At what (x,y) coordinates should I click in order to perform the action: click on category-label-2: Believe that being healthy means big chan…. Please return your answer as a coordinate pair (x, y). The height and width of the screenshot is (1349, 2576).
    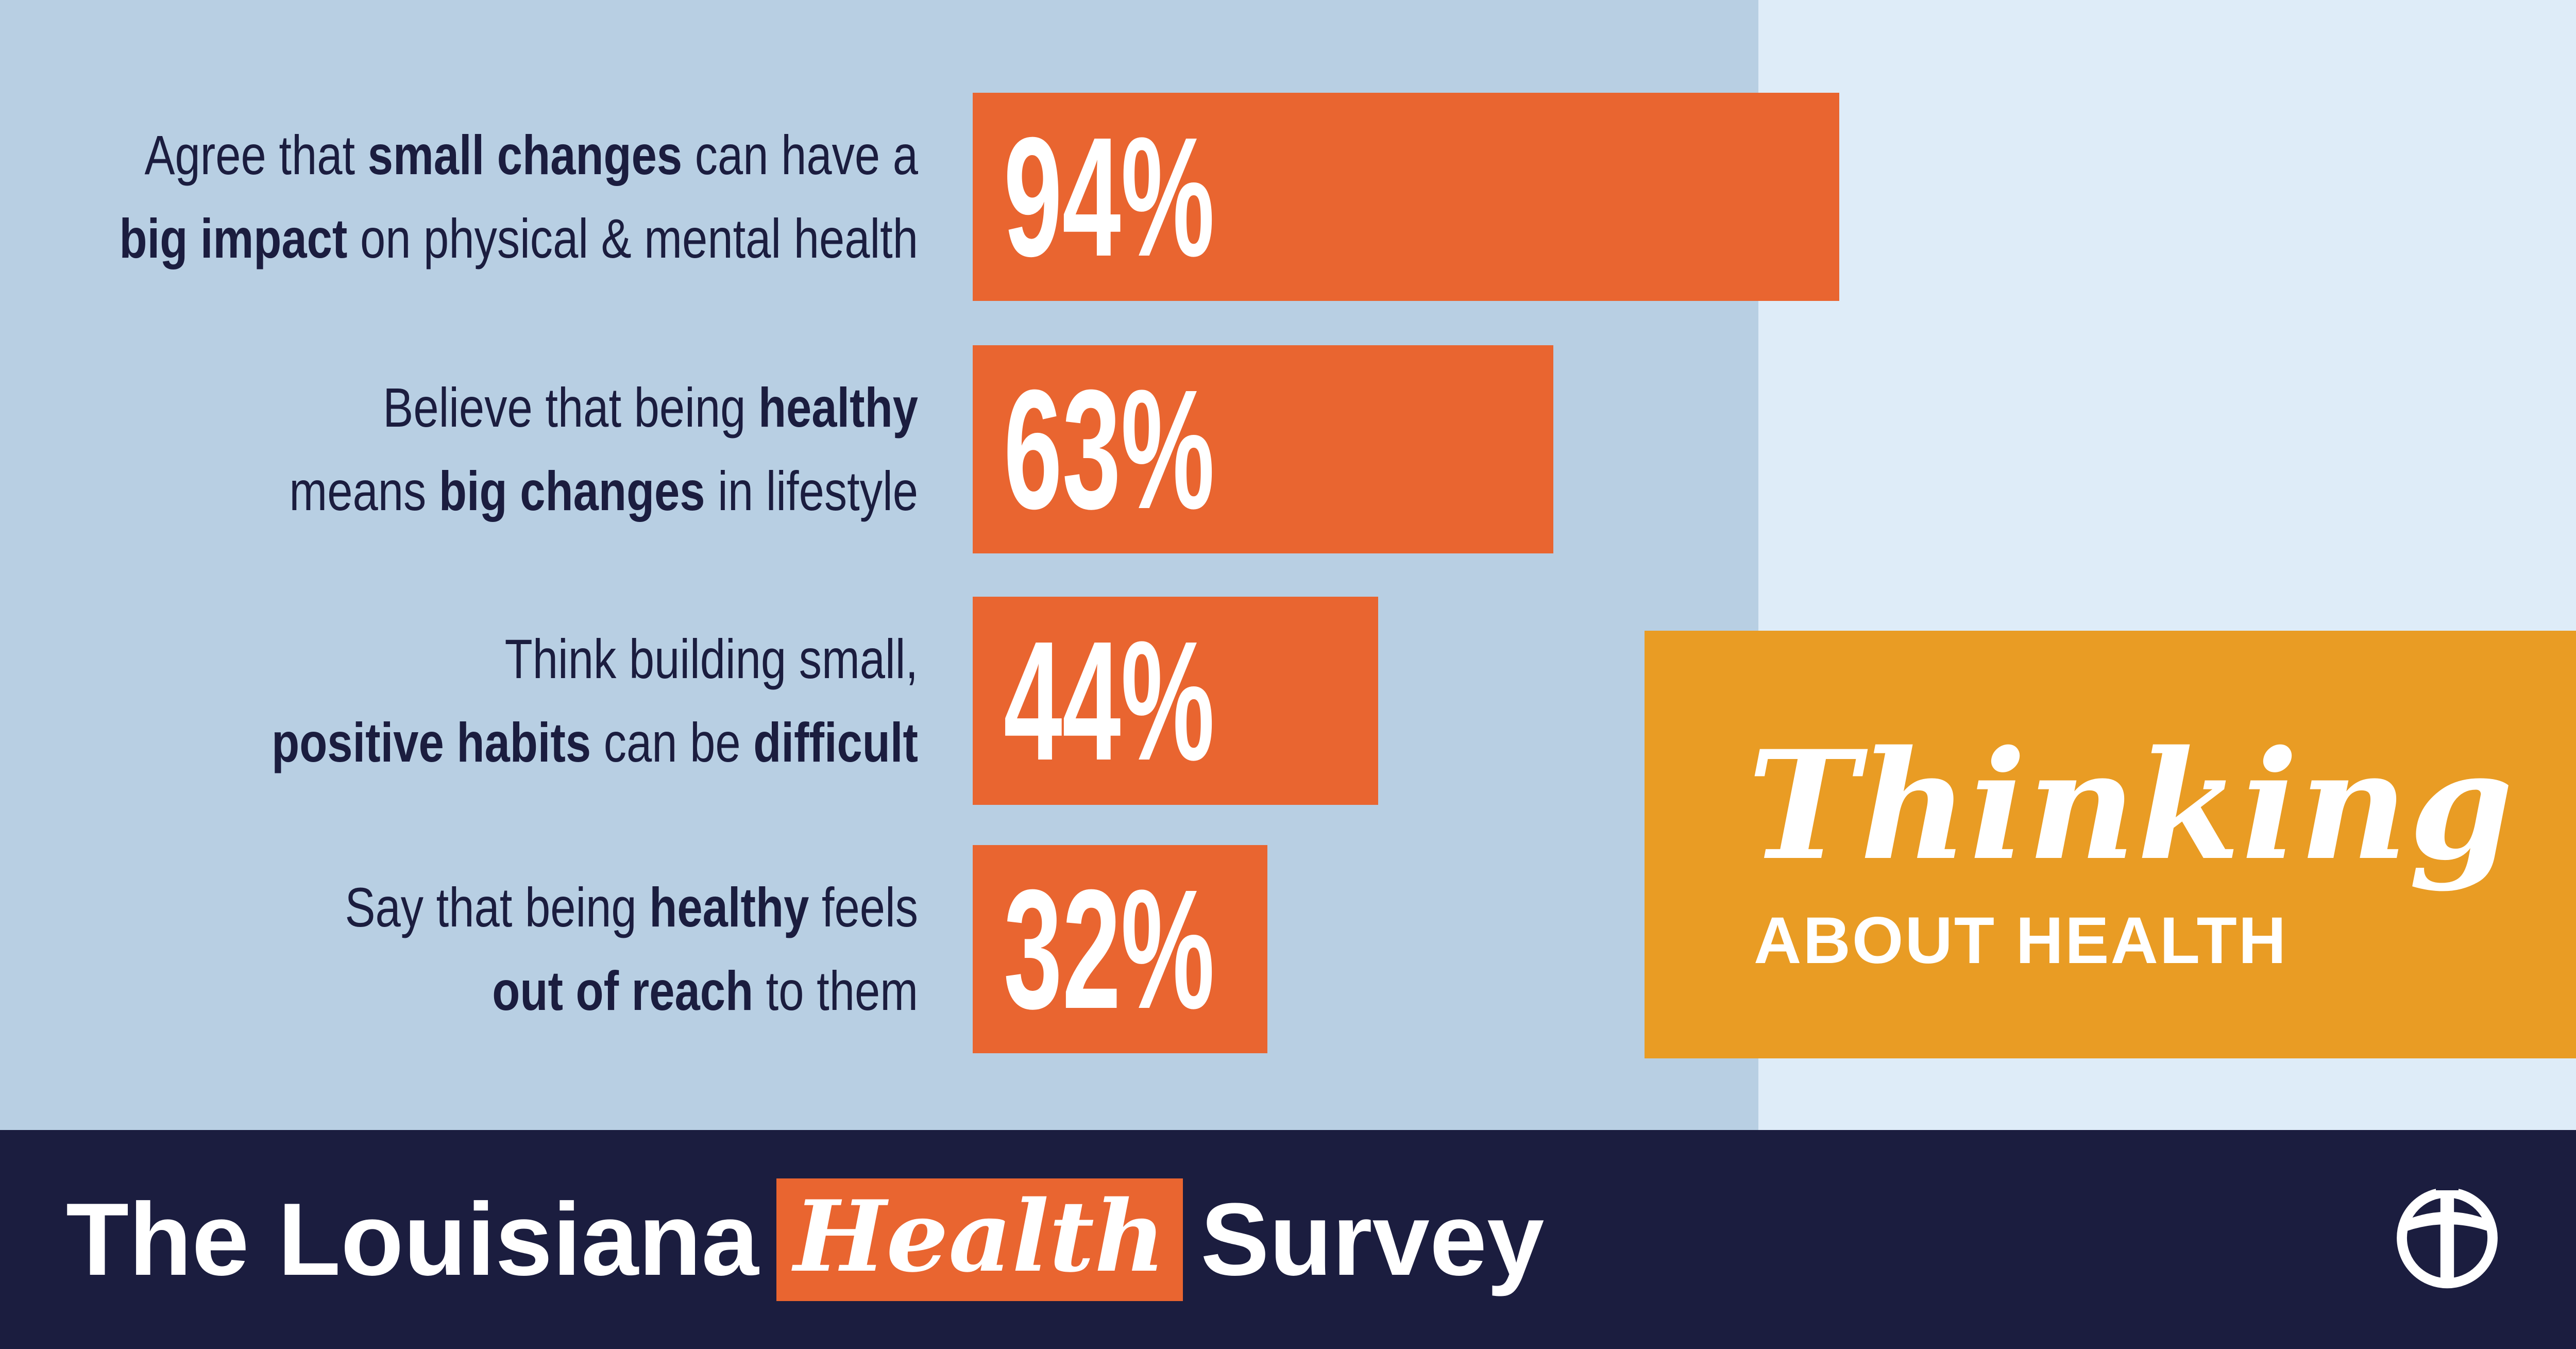
    Looking at the image, I should click on (459, 449).